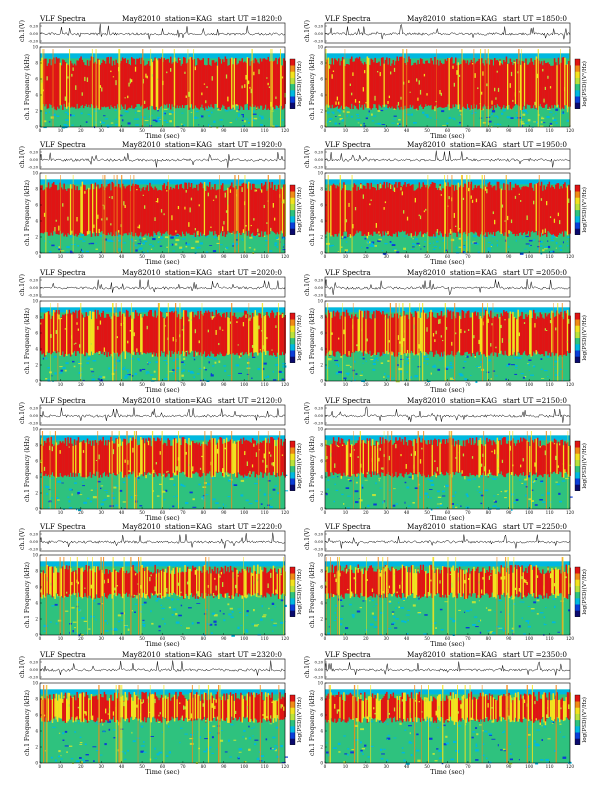  What do you see at coordinates (81, 512) in the screenshot?
I see `x-tick-label: 20` at bounding box center [81, 512].